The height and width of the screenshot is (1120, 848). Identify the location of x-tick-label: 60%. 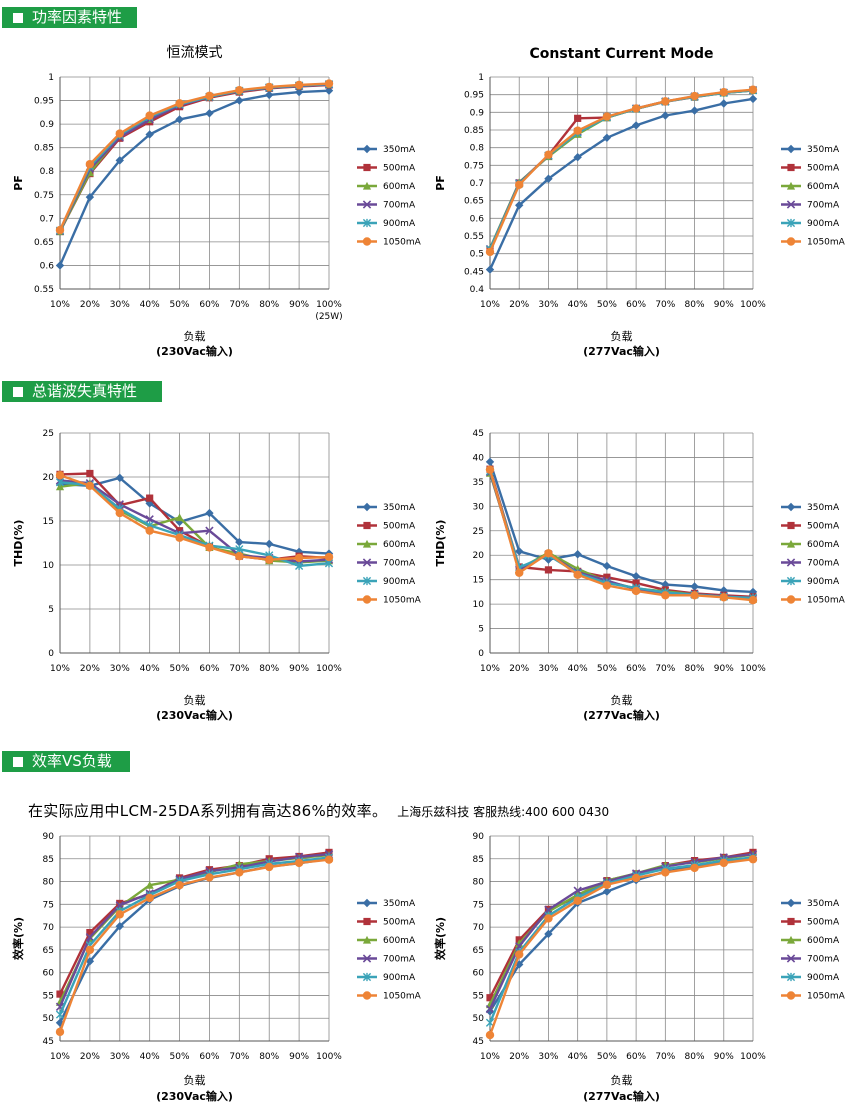
(636, 1057).